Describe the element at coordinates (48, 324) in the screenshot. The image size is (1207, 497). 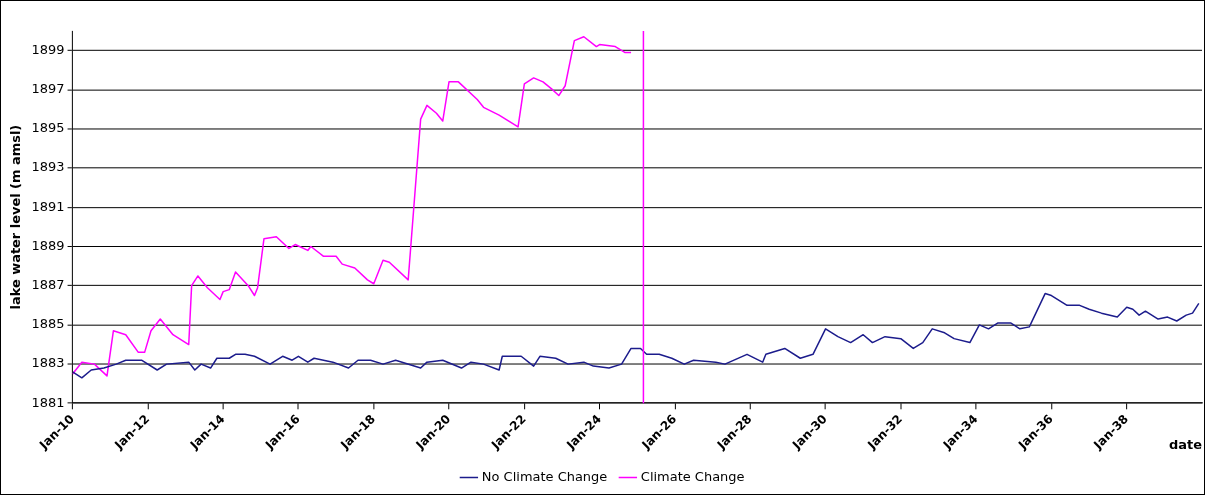
I see `y-tick-label: 1885` at that location.